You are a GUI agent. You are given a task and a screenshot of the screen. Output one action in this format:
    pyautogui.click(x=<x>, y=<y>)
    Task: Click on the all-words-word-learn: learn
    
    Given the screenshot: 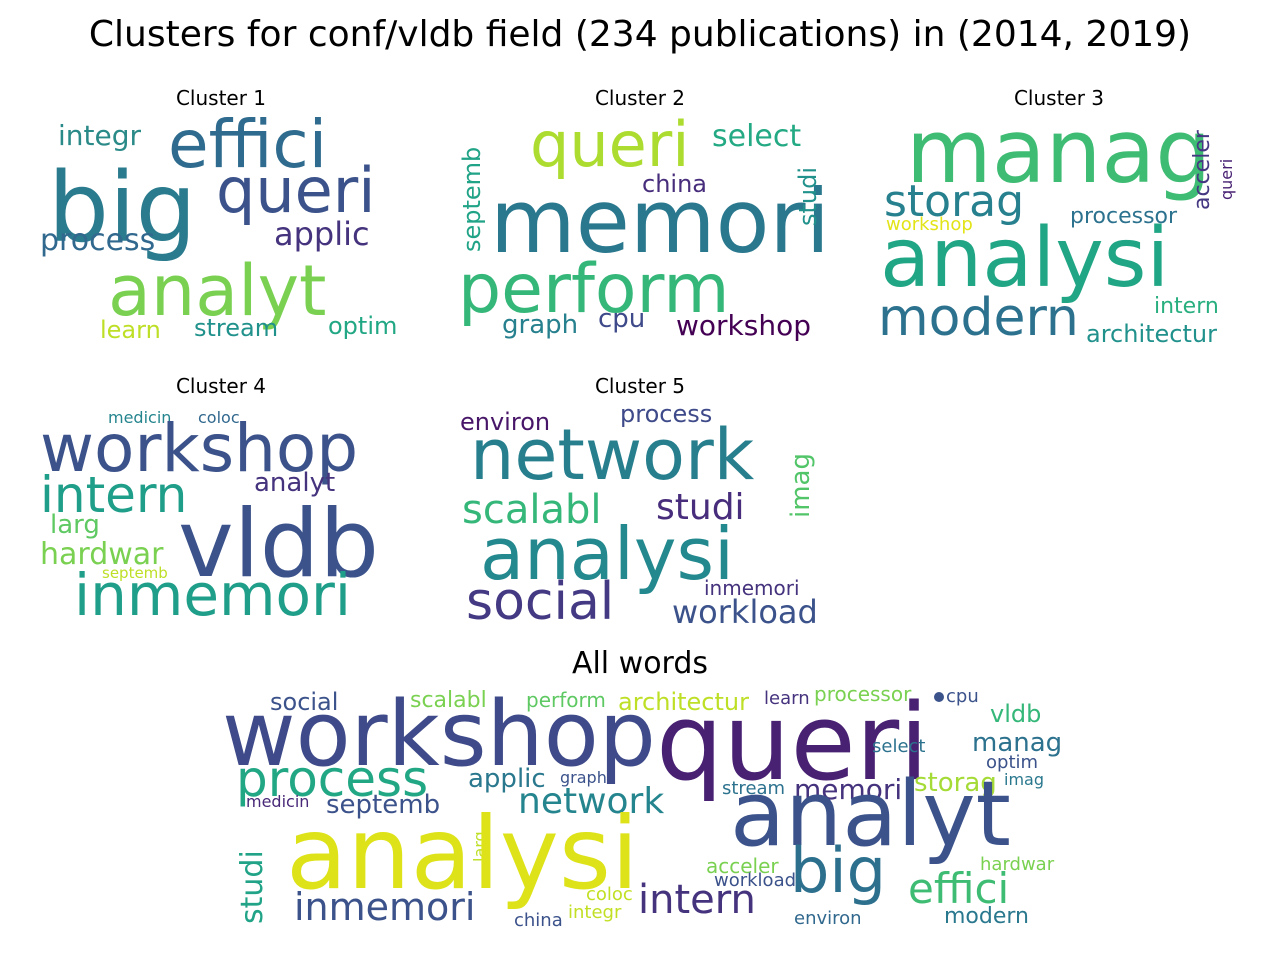 What is the action you would take?
    pyautogui.click(x=787, y=698)
    